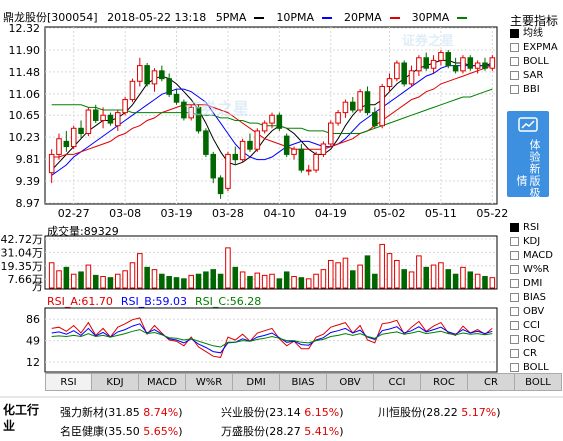 This screenshot has height=441, width=563. What do you see at coordinates (534, 34) in the screenshot?
I see `main-indicator-: 均线` at bounding box center [534, 34].